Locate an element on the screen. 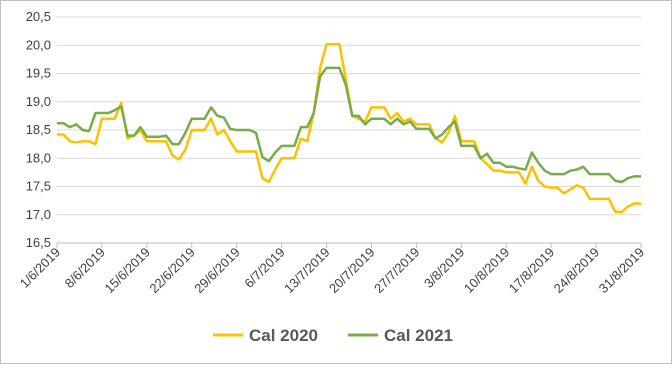 This screenshot has height=369, width=672. y-tick-label: 18,0 is located at coordinates (38, 157).